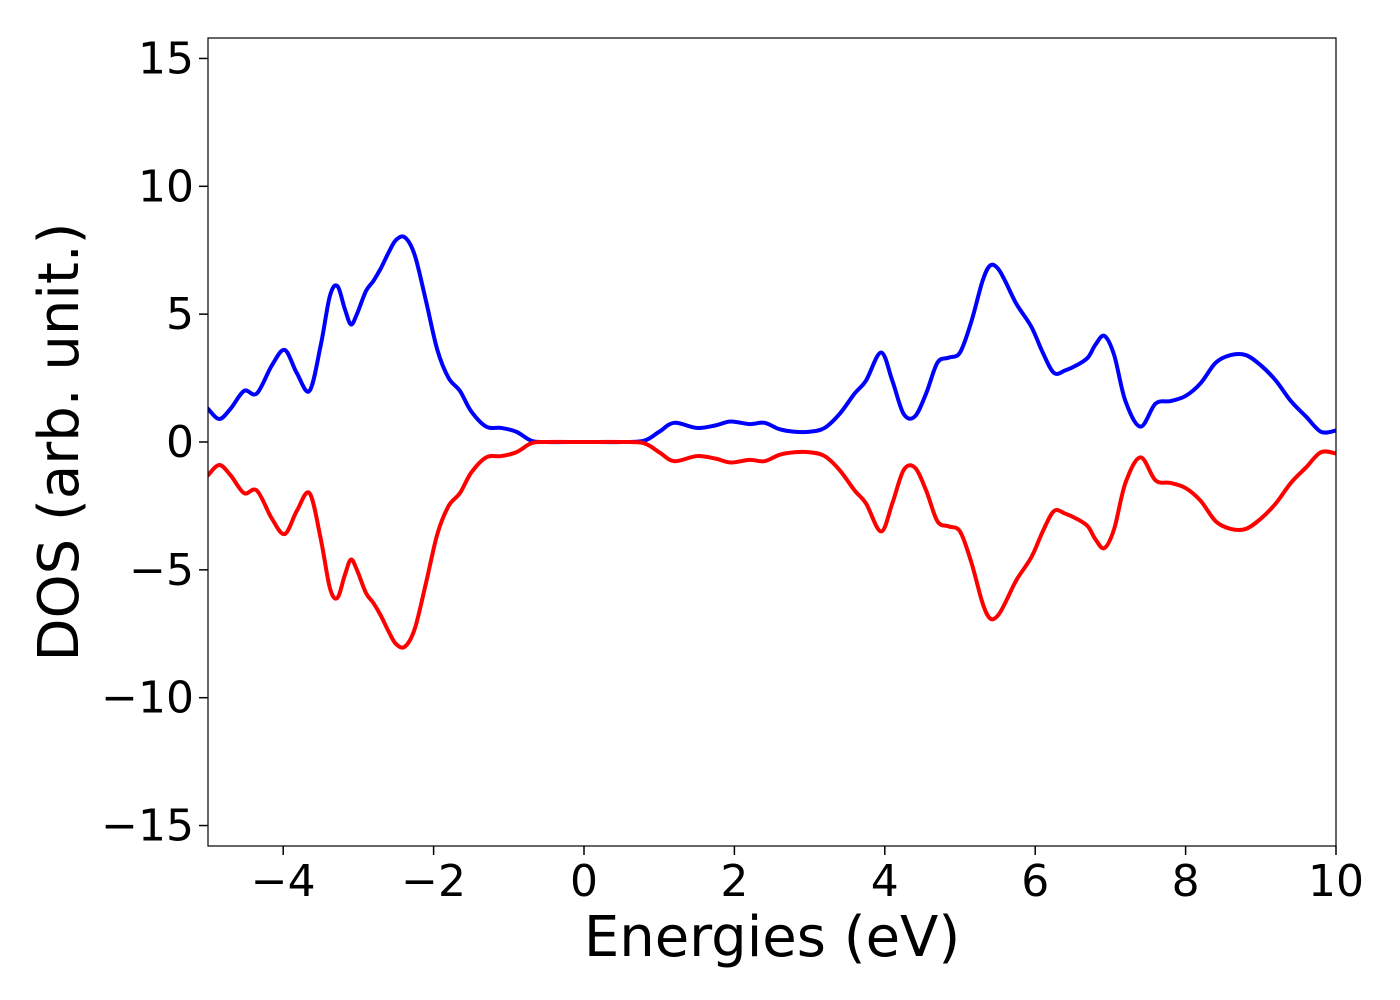  What do you see at coordinates (1336, 881) in the screenshot?
I see `x-tick-label: 10` at bounding box center [1336, 881].